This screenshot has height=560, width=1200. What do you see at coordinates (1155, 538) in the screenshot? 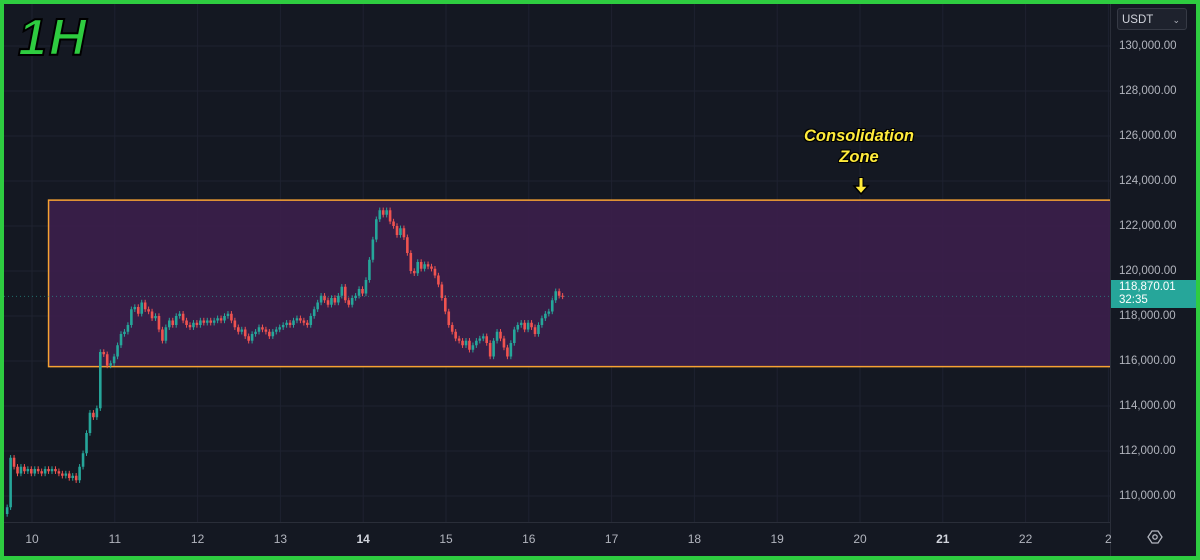
I see `settings-icon` at bounding box center [1155, 538].